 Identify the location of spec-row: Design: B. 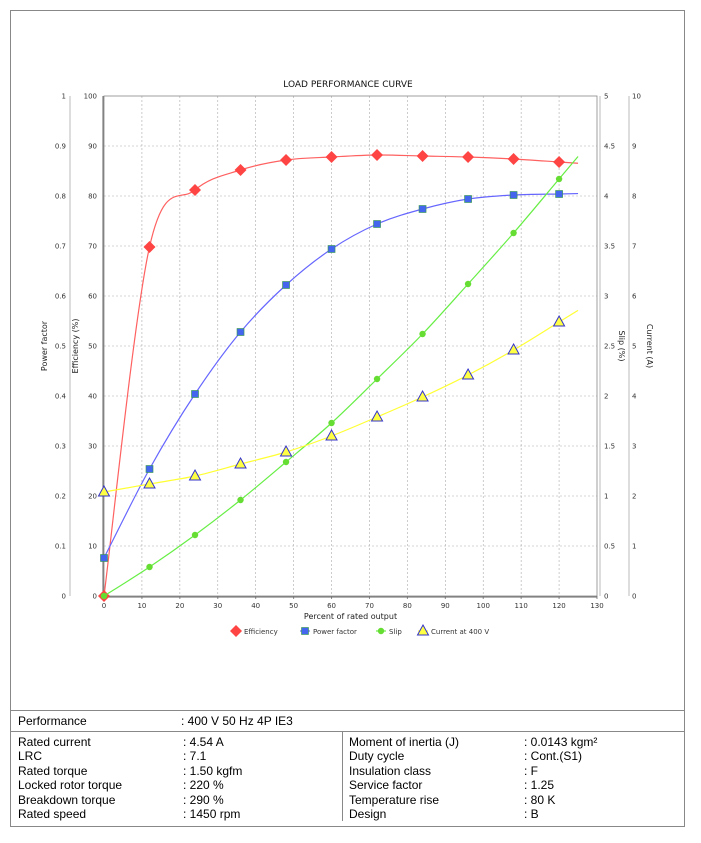
(515, 814).